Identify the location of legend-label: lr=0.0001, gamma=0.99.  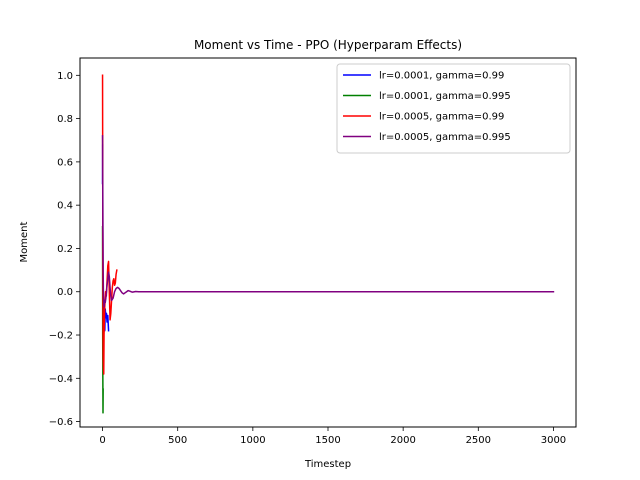
(441, 76).